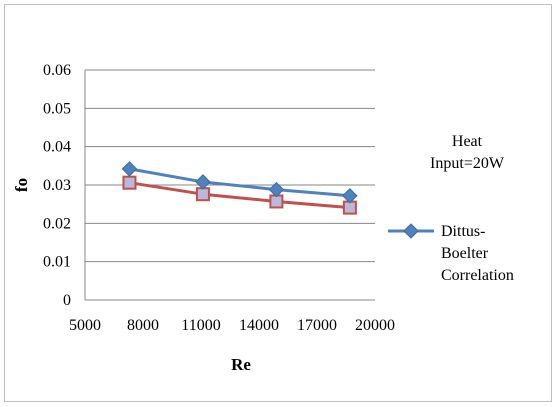 This screenshot has width=557, height=407. What do you see at coordinates (85, 325) in the screenshot?
I see `x-tick-label: 5000` at bounding box center [85, 325].